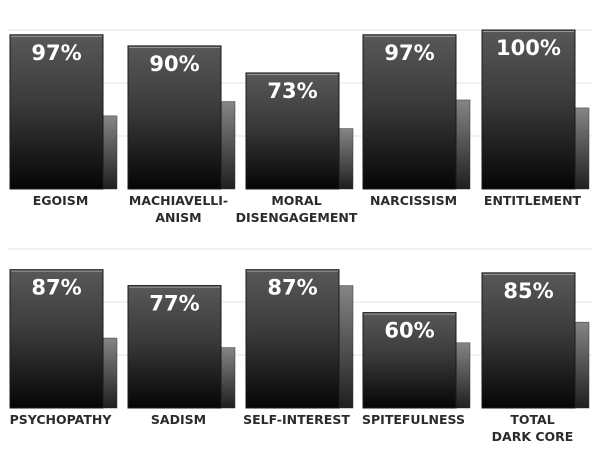 The width and height of the screenshot is (597, 470). I want to click on value-label: 90%, so click(174, 64).